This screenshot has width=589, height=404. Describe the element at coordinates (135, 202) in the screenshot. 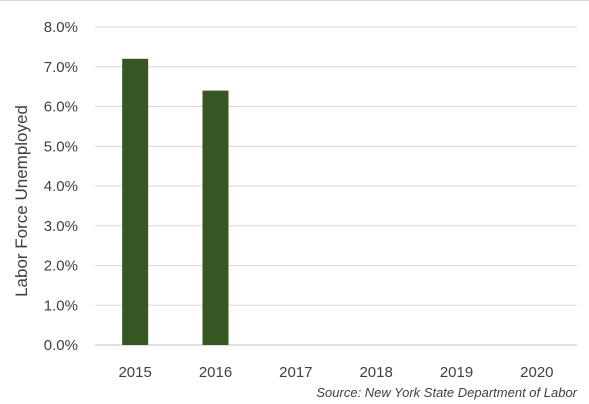

I see `bar-2015` at that location.